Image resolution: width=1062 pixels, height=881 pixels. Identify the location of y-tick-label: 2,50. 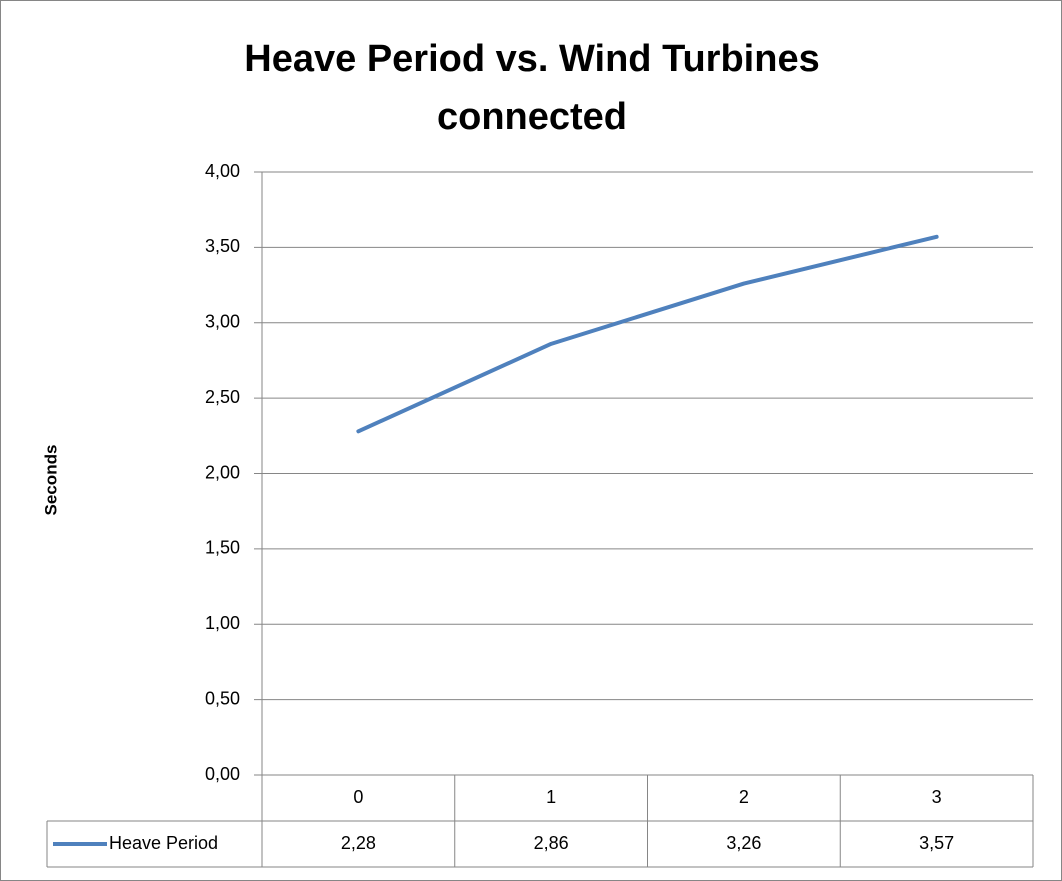
(222, 397).